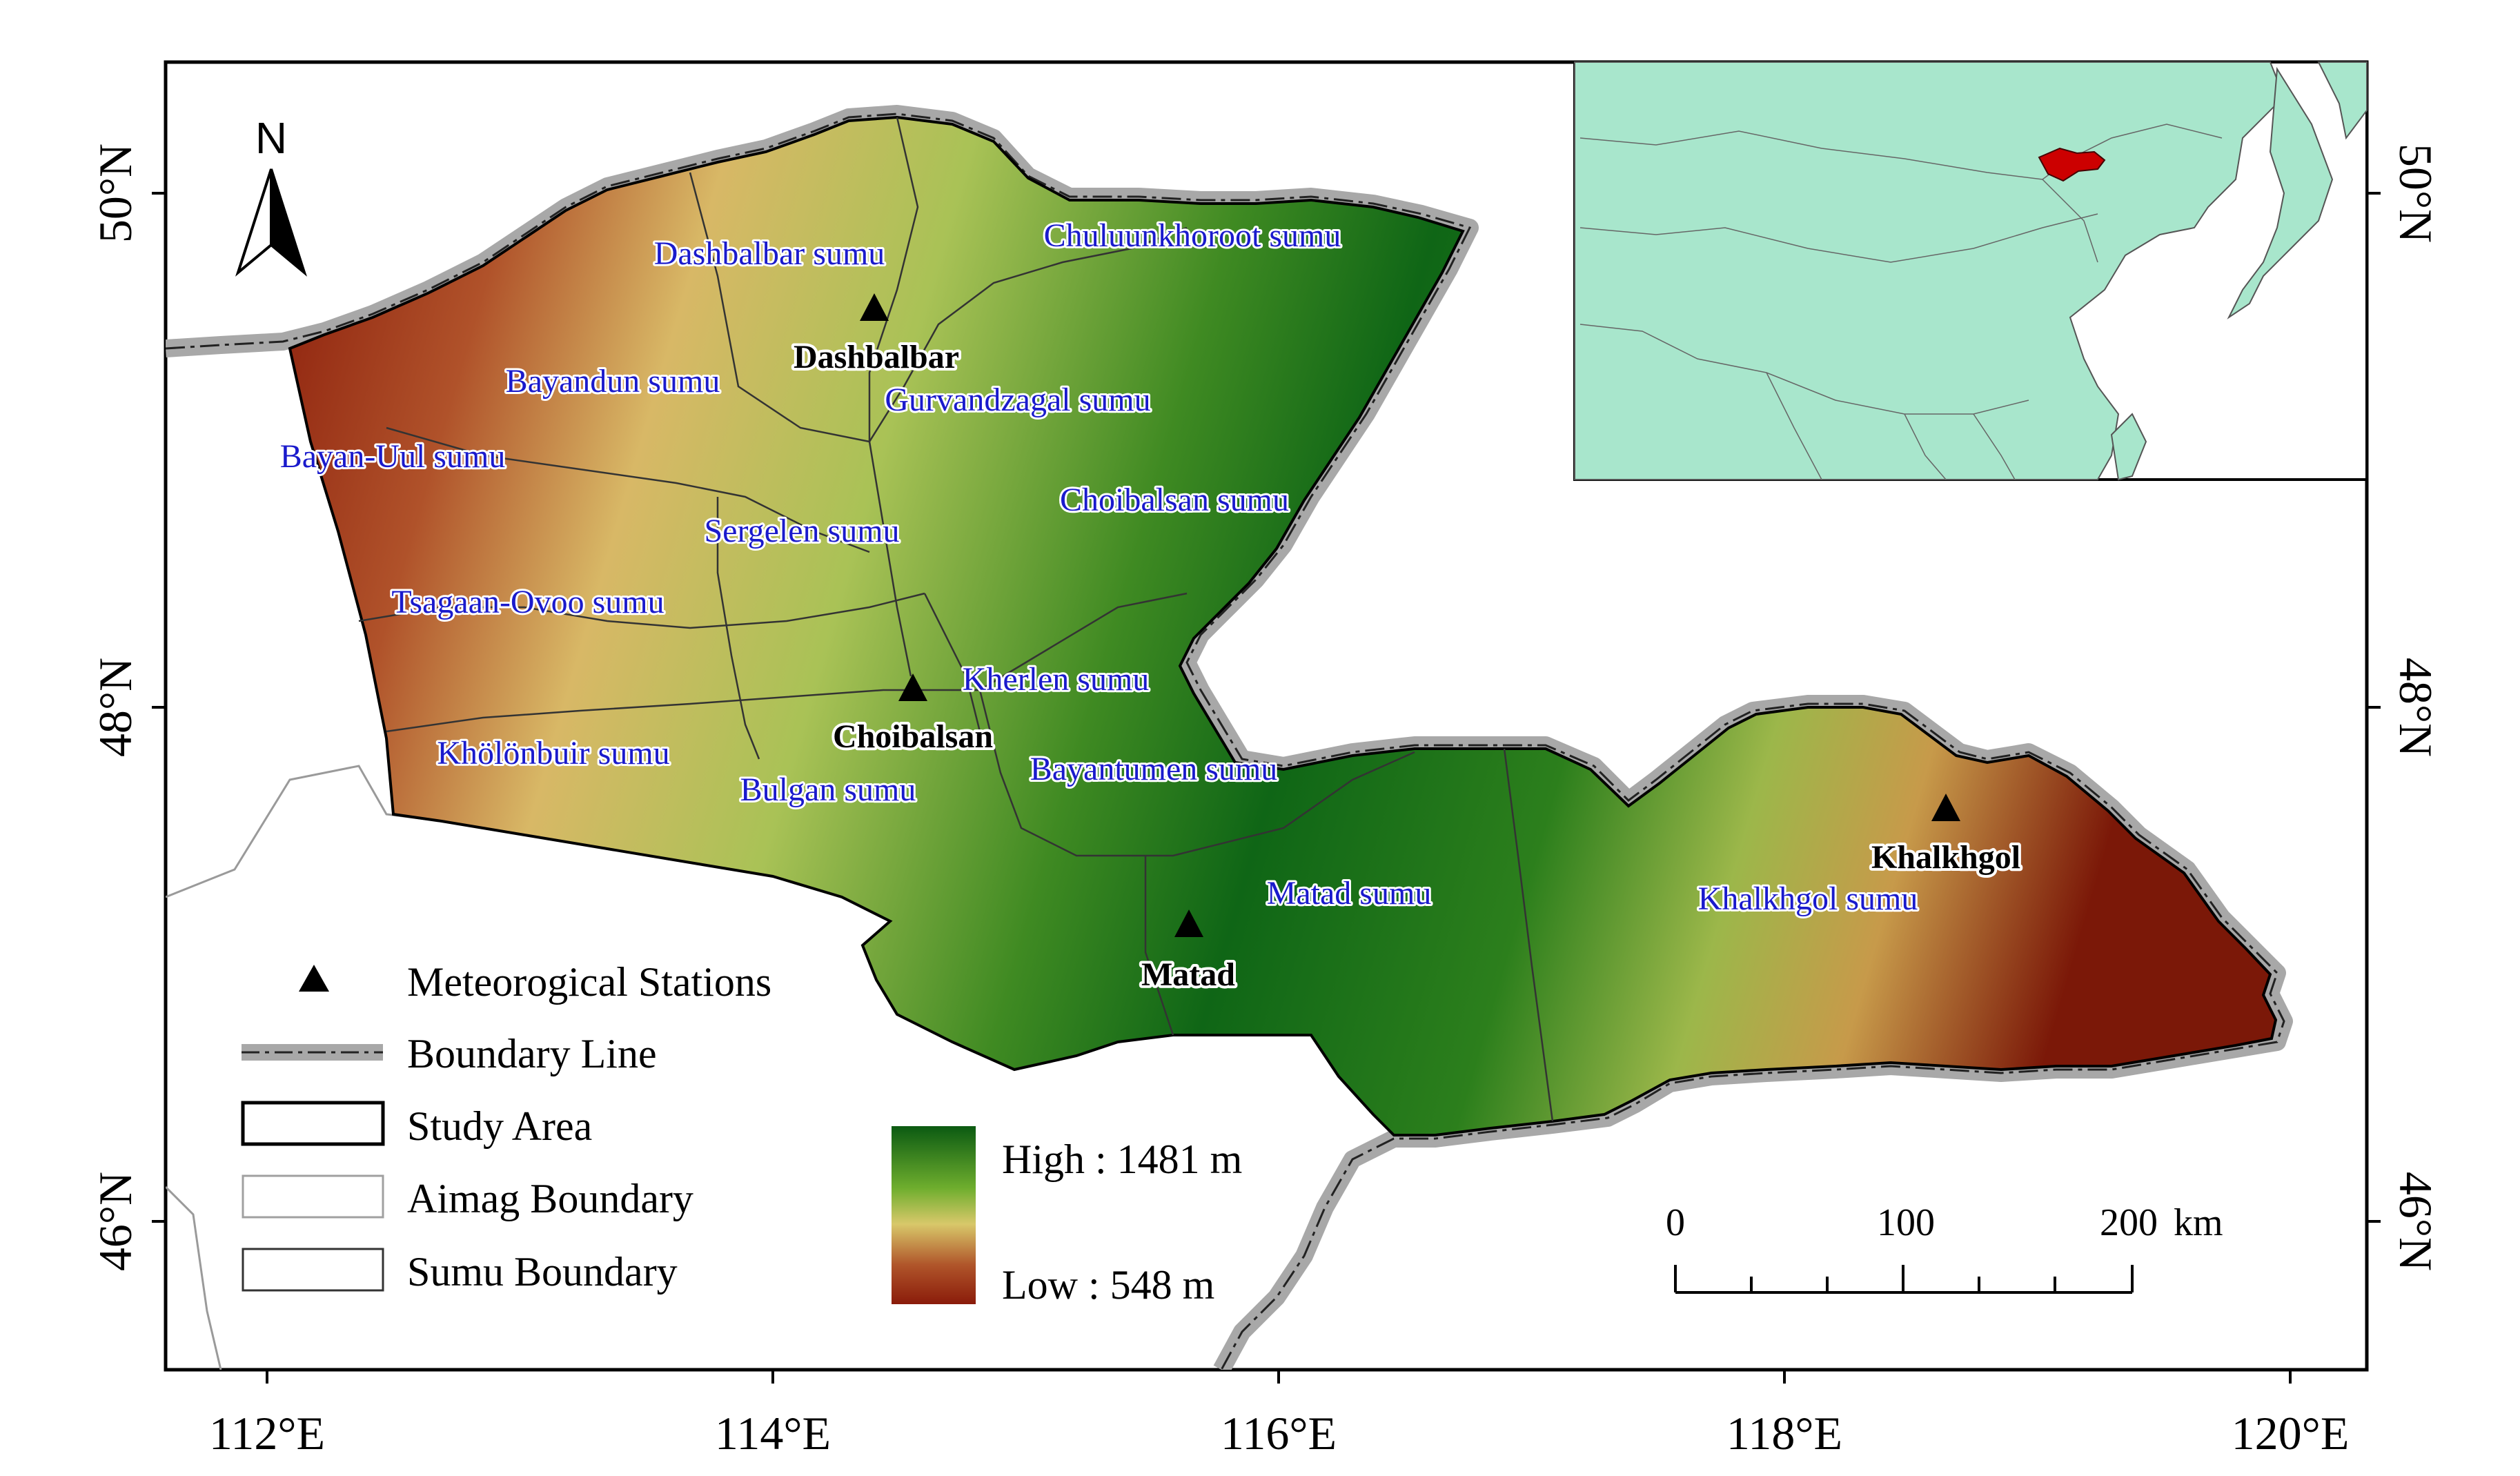 Image resolution: width=2520 pixels, height=1476 pixels. What do you see at coordinates (115, 1221) in the screenshot?
I see `y-tick-label-left: 46°N` at bounding box center [115, 1221].